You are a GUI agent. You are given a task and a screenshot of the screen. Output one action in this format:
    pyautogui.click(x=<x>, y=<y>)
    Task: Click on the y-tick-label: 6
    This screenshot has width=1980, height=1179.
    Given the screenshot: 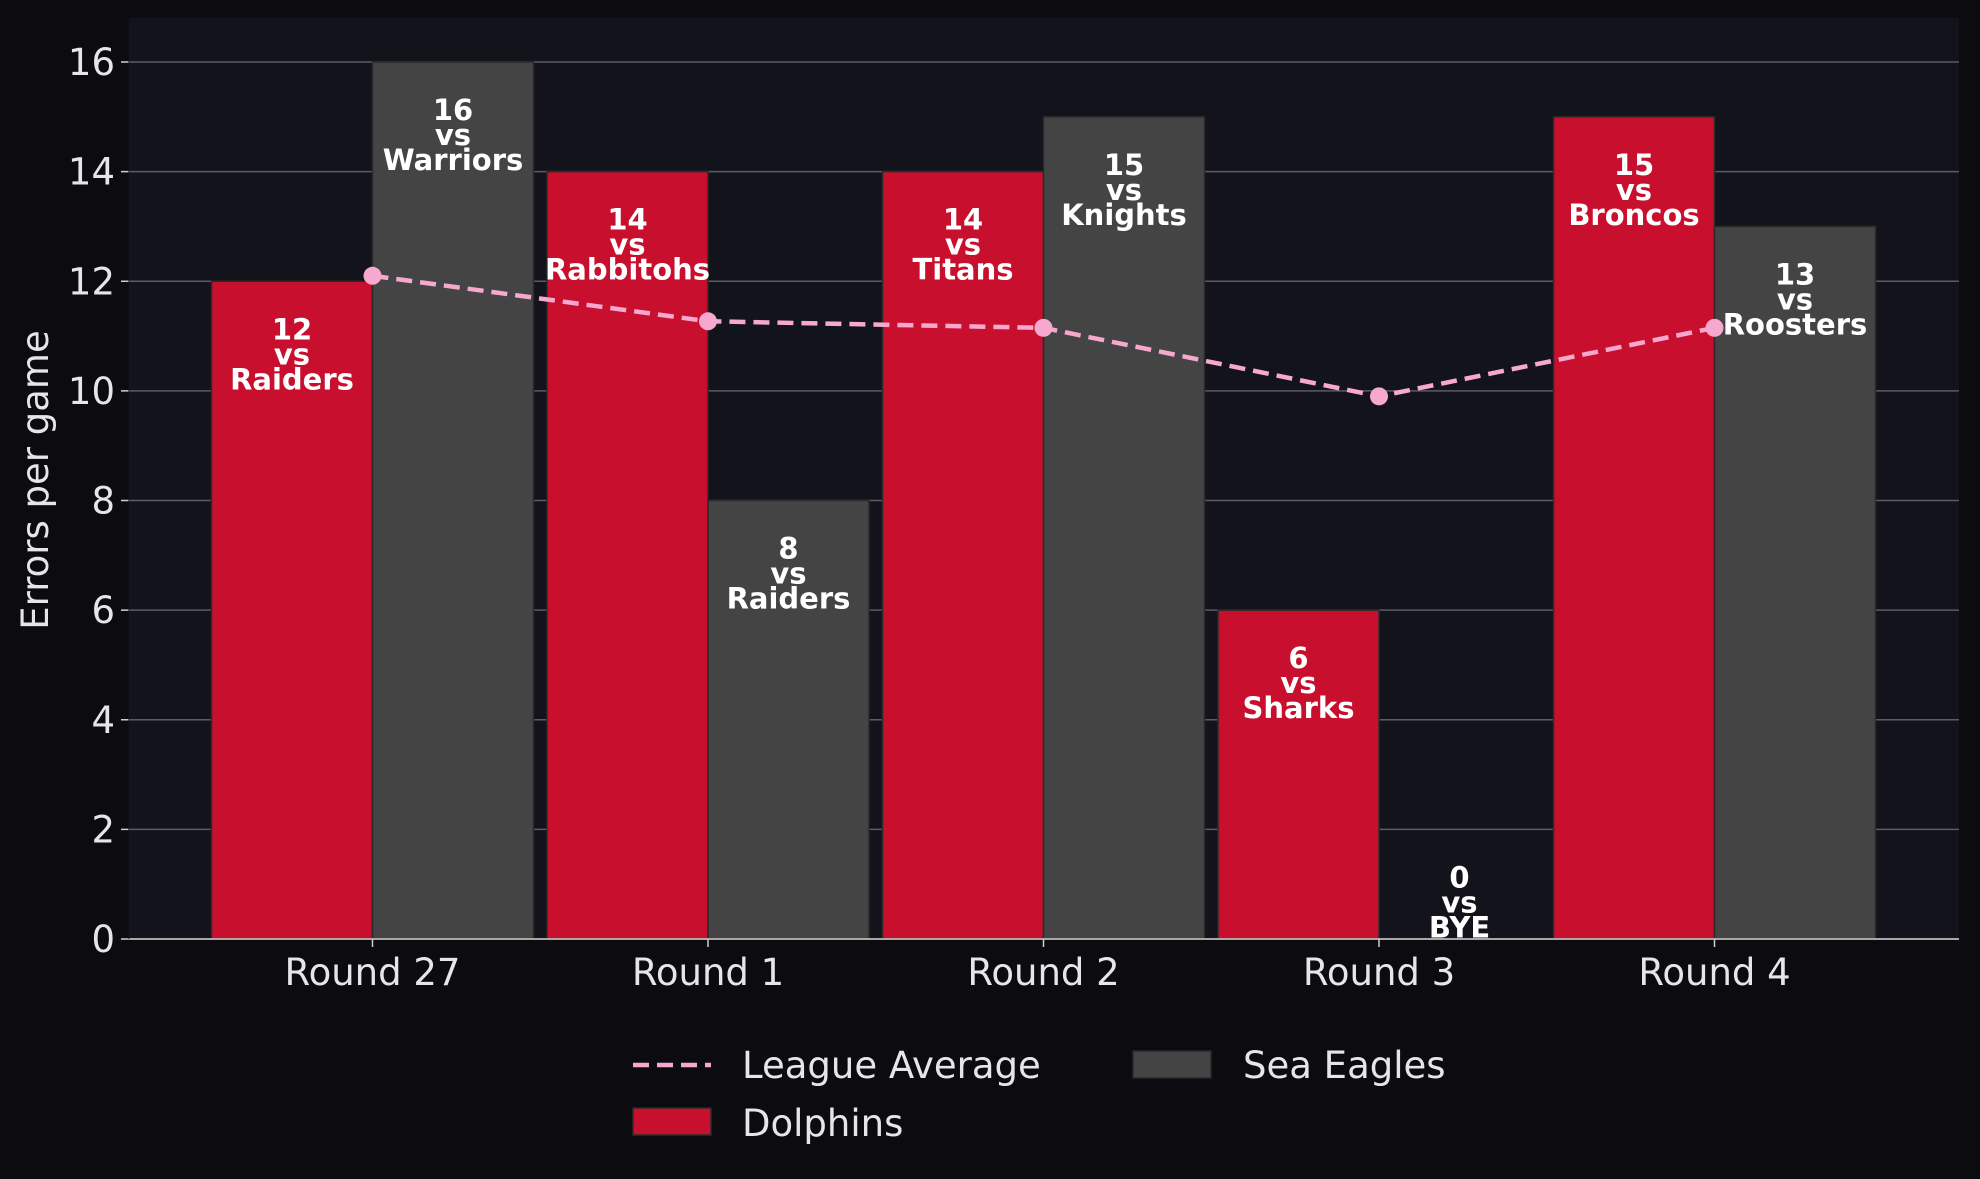 What is the action you would take?
    pyautogui.click(x=103, y=610)
    